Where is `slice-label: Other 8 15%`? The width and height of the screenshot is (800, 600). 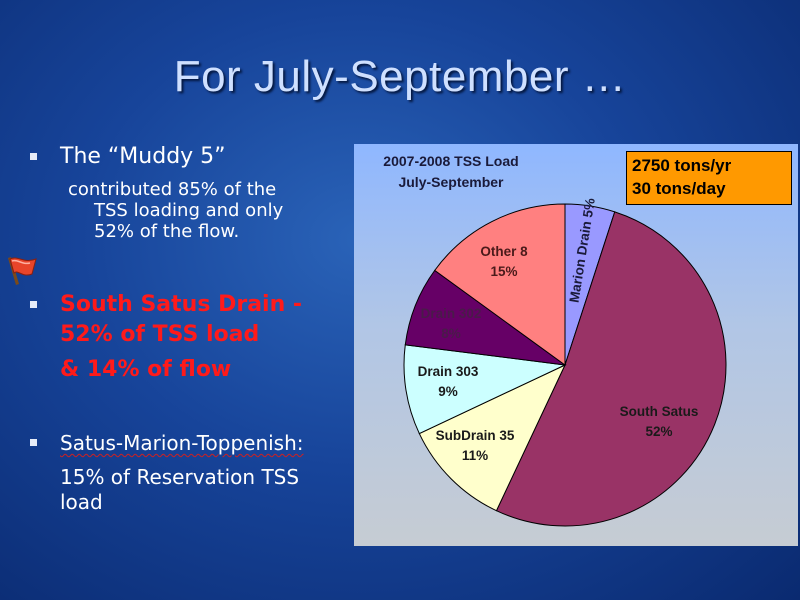
slice-label: Other 8 15% is located at coordinates (504, 261).